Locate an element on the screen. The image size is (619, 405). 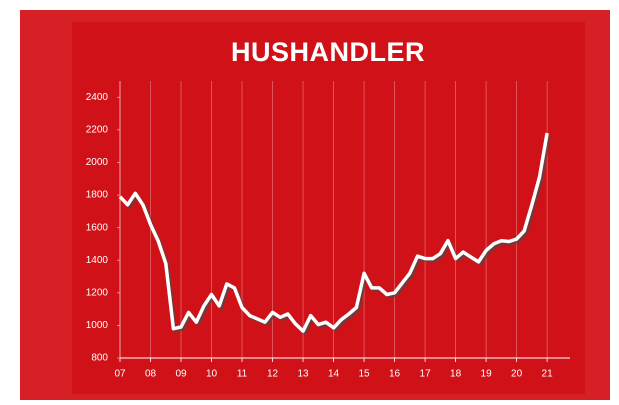
x-tick-label: 09 is located at coordinates (181, 374).